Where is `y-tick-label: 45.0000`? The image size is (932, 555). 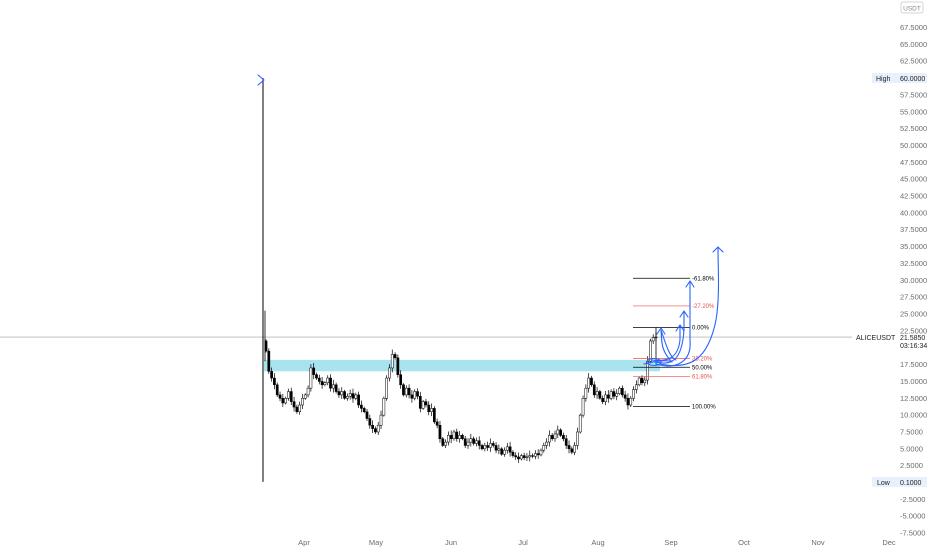
y-tick-label: 45.0000 is located at coordinates (913, 179).